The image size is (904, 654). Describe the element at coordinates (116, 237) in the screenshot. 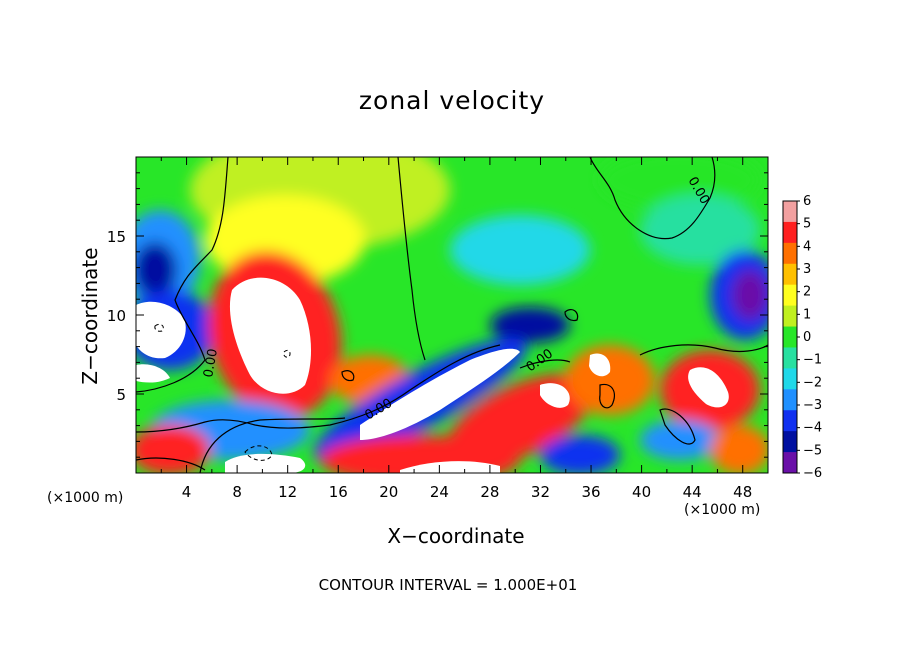

I see `y-tick-label: 15` at that location.